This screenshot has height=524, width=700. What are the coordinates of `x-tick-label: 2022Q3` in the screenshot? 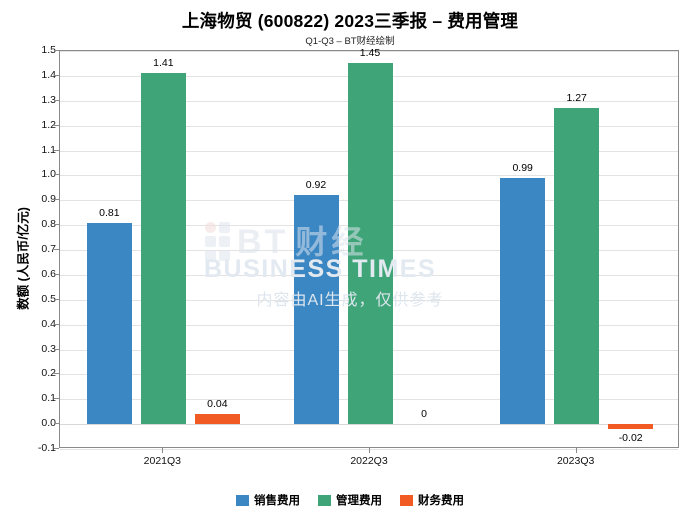 It's located at (369, 461).